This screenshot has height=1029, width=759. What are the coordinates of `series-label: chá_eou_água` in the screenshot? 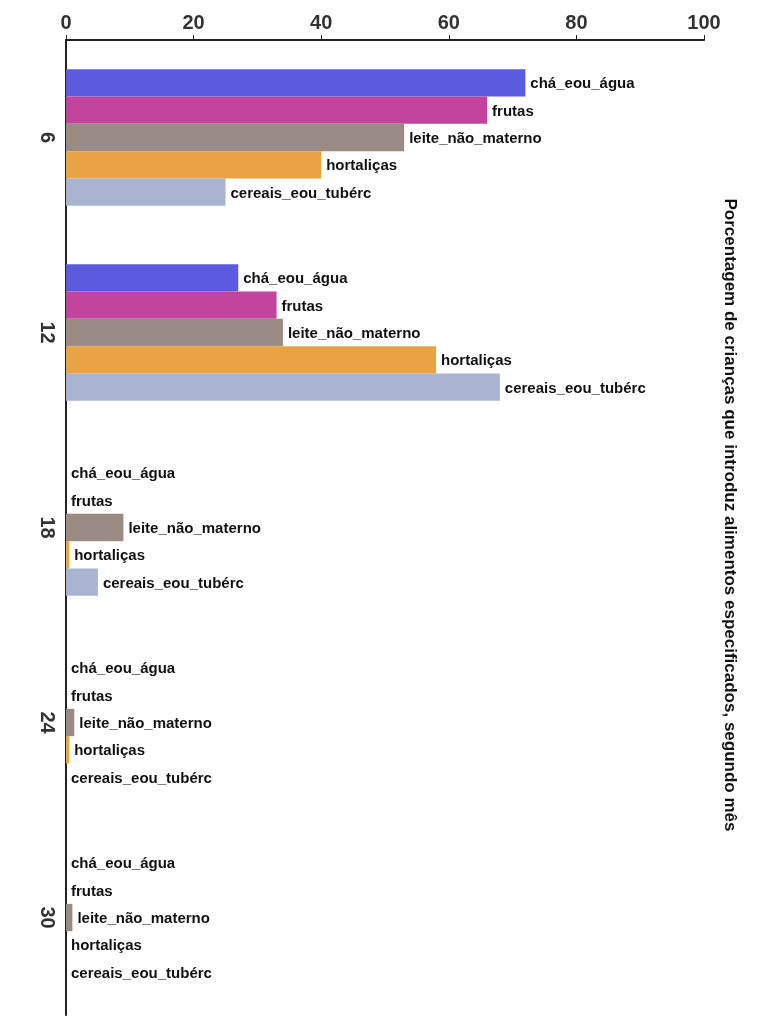 It's located at (583, 83).